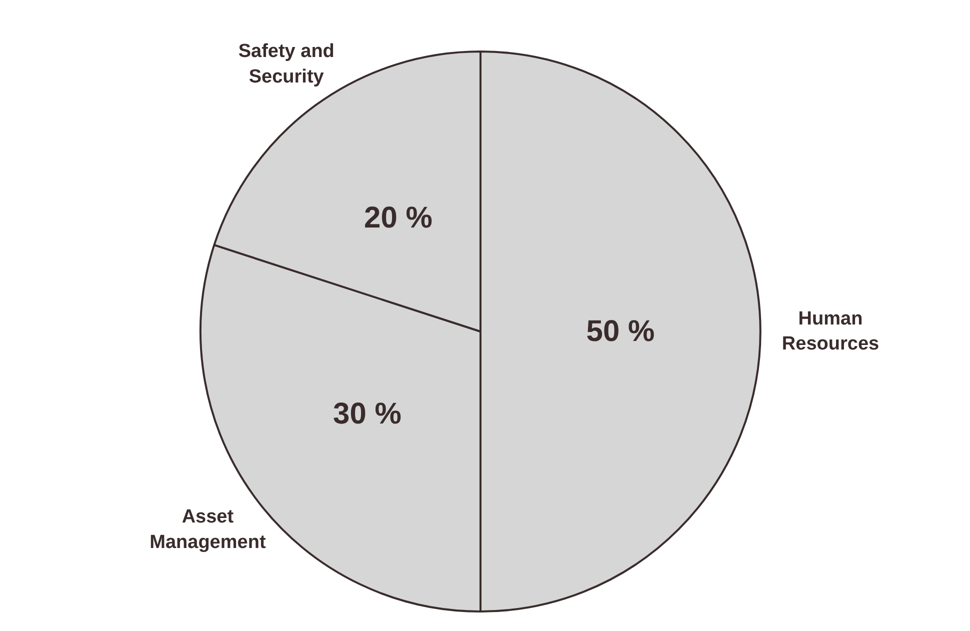  Describe the element at coordinates (831, 331) in the screenshot. I see `slice-label: Human Resources` at that location.